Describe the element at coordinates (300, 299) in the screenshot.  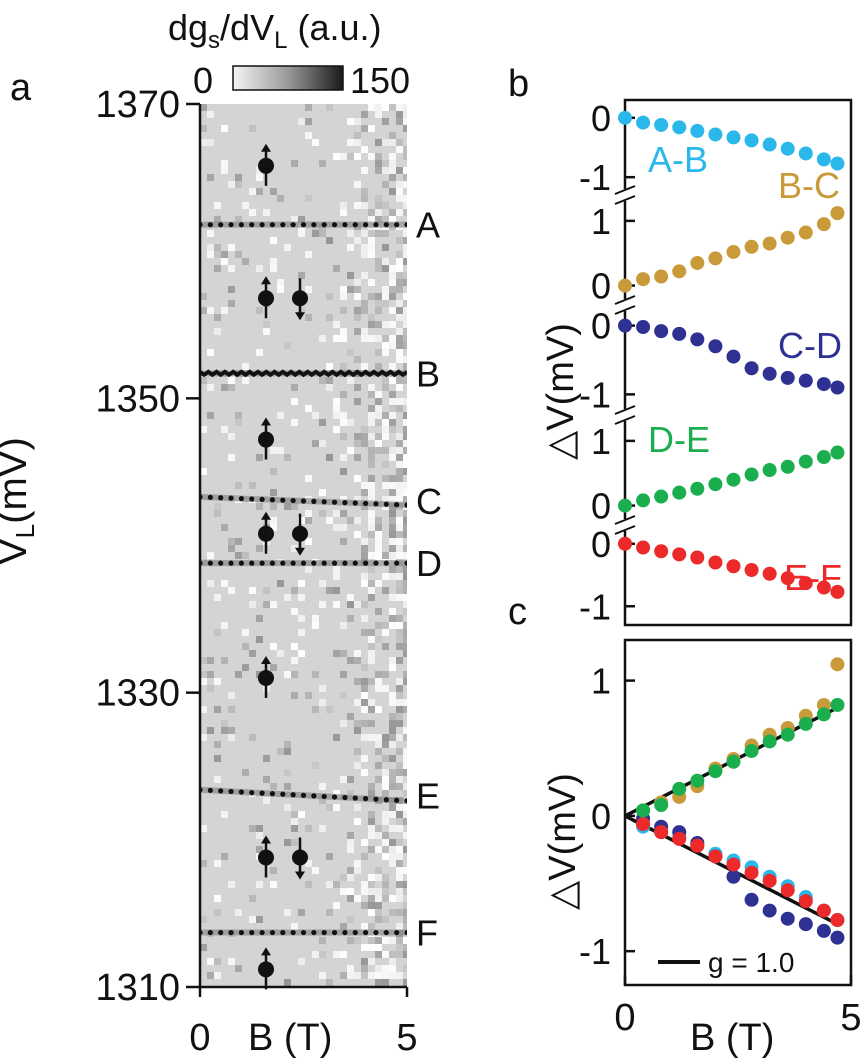
I see `spin-down-marker` at that location.